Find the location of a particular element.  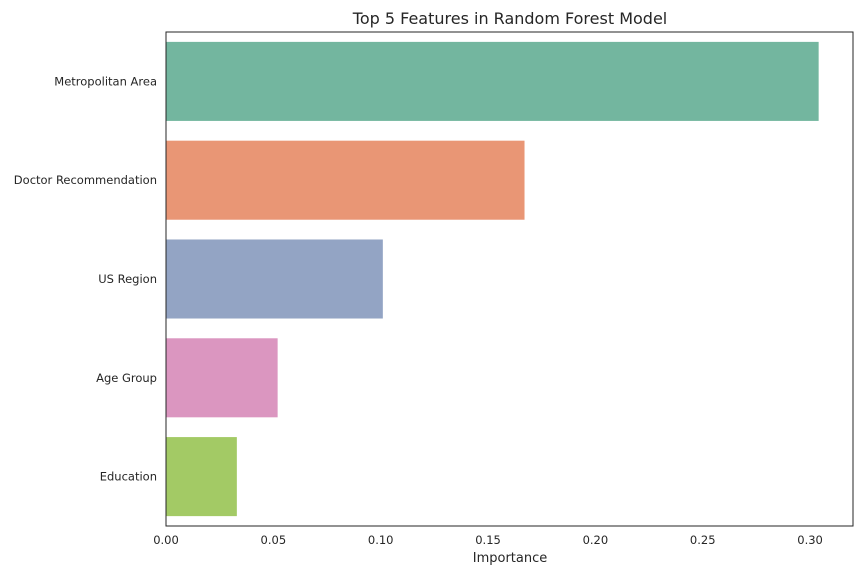

bar-doctor-recommendation is located at coordinates (345, 180).